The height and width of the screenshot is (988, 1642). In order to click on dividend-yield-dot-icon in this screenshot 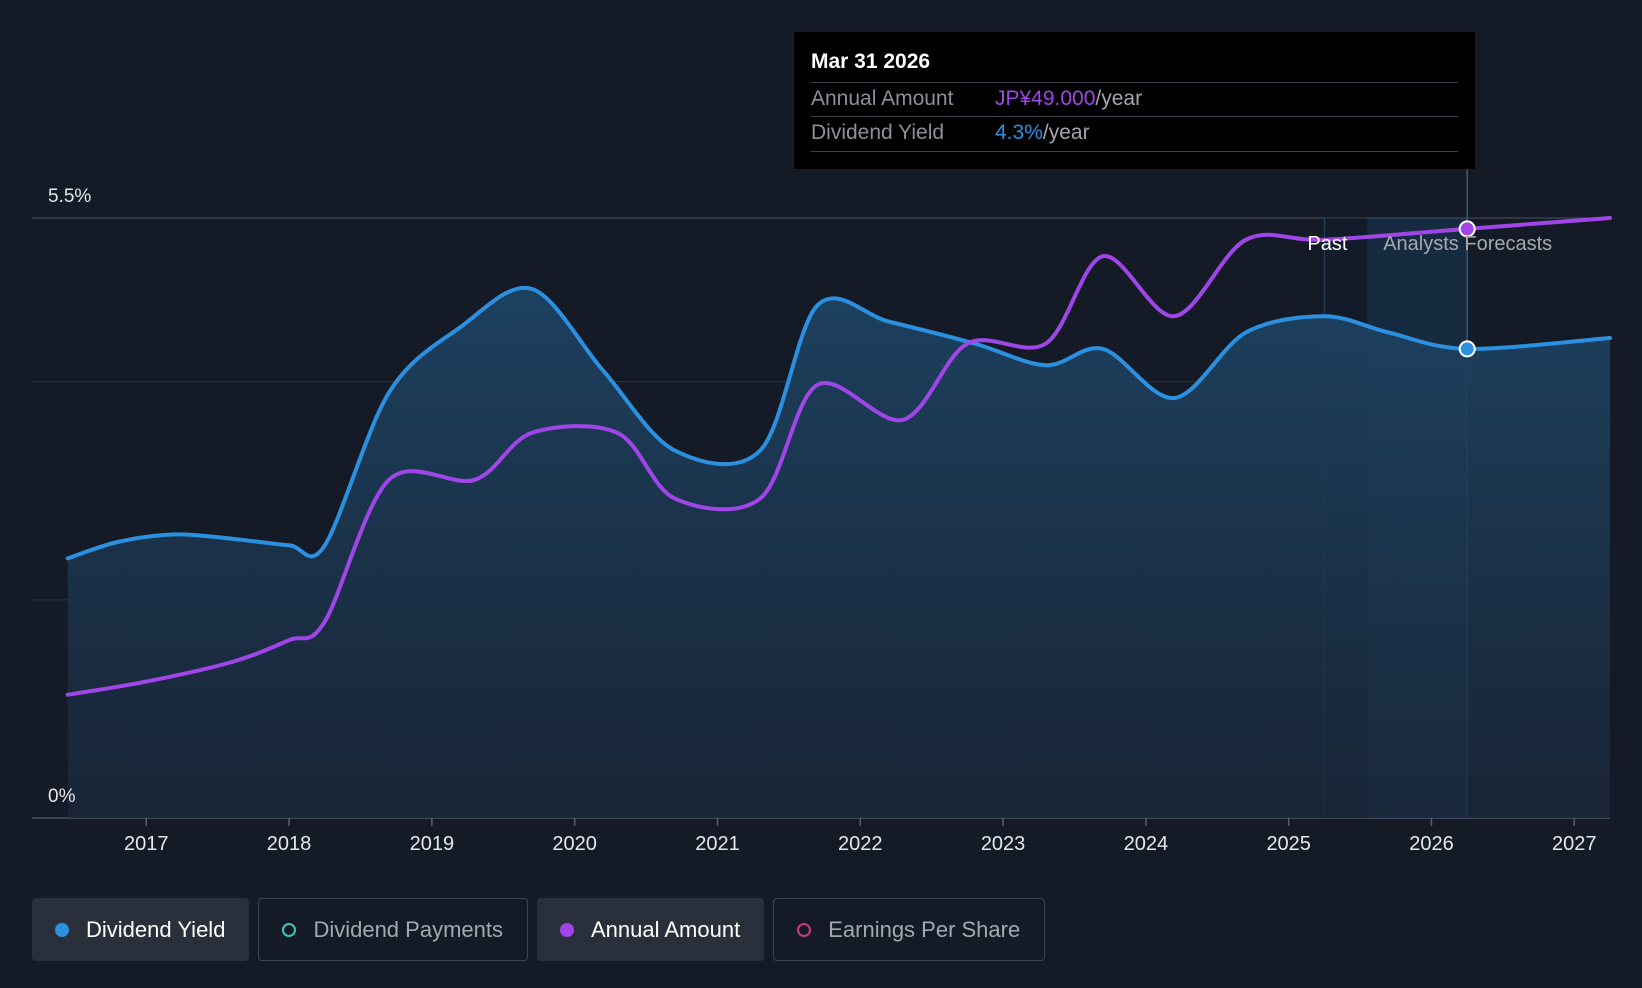, I will do `click(62, 929)`.